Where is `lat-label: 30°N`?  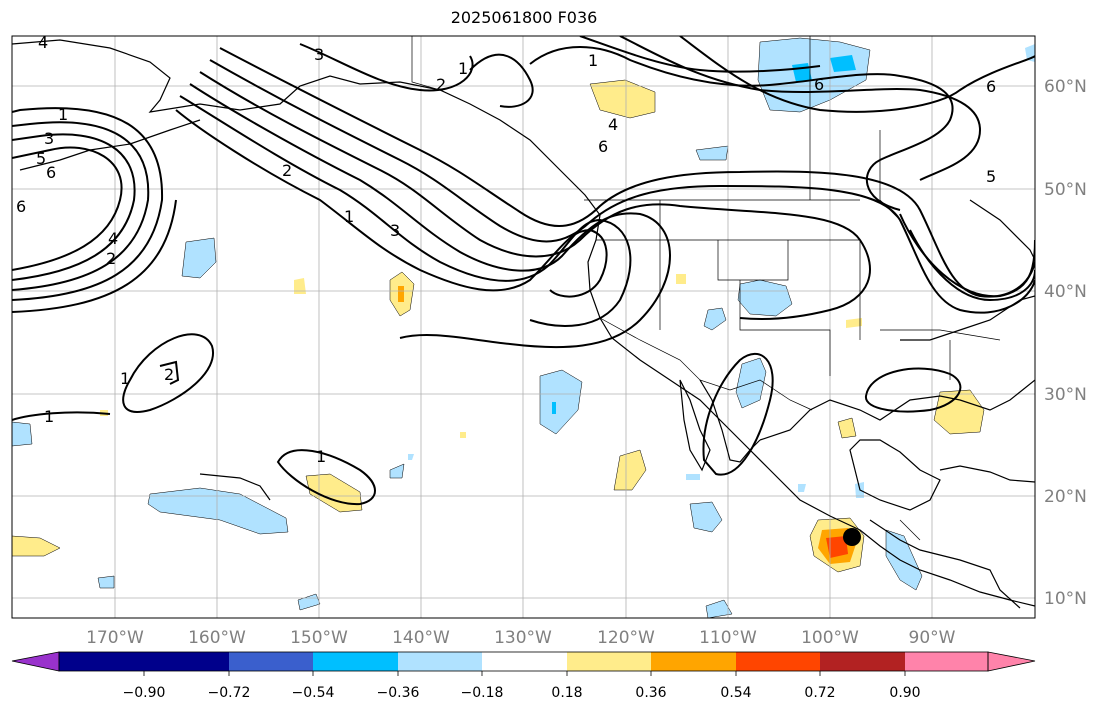
lat-label: 30°N is located at coordinates (1065, 395).